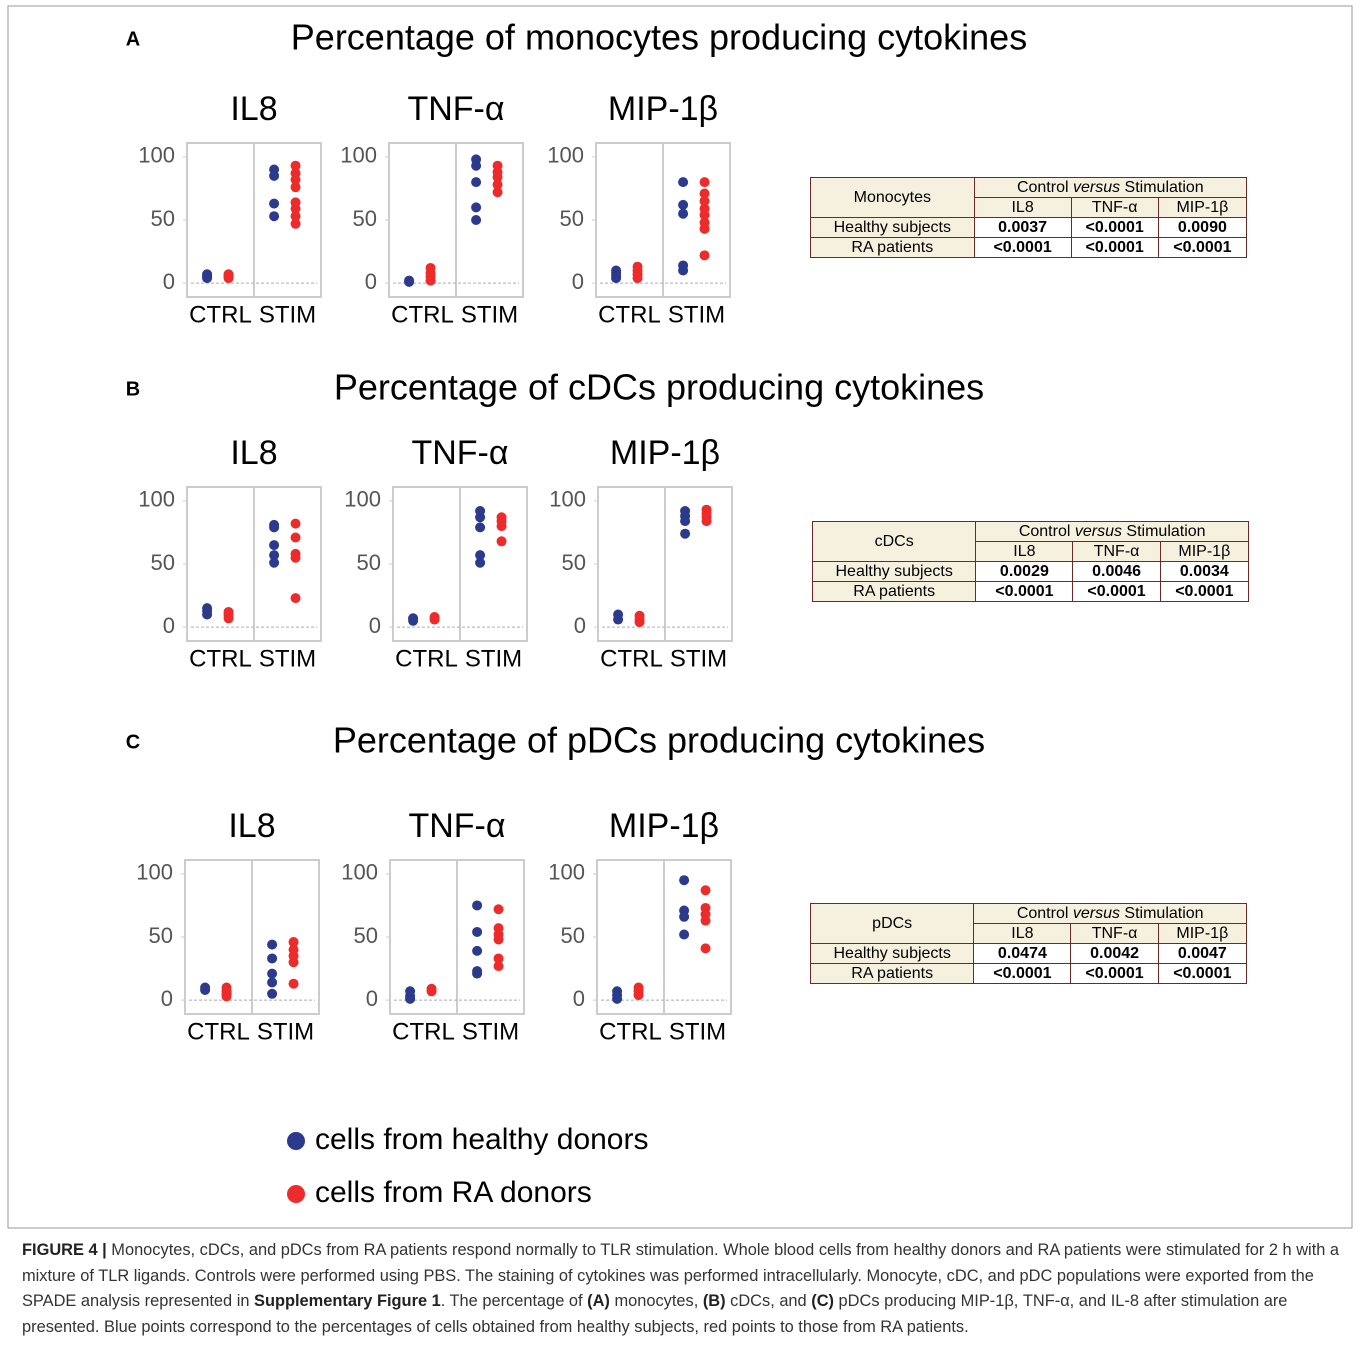 The height and width of the screenshot is (1372, 1360). Describe the element at coordinates (1022, 227) in the screenshot. I see `p-value: 0.0037` at that location.